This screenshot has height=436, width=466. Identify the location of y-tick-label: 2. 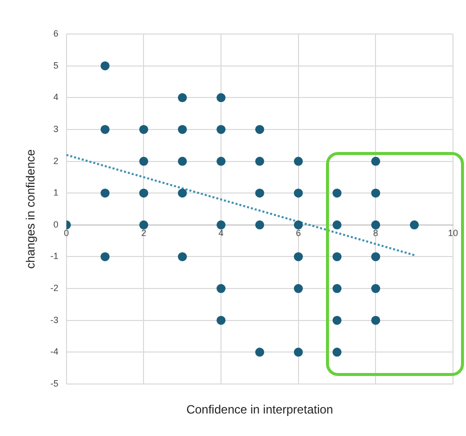
(55, 161).